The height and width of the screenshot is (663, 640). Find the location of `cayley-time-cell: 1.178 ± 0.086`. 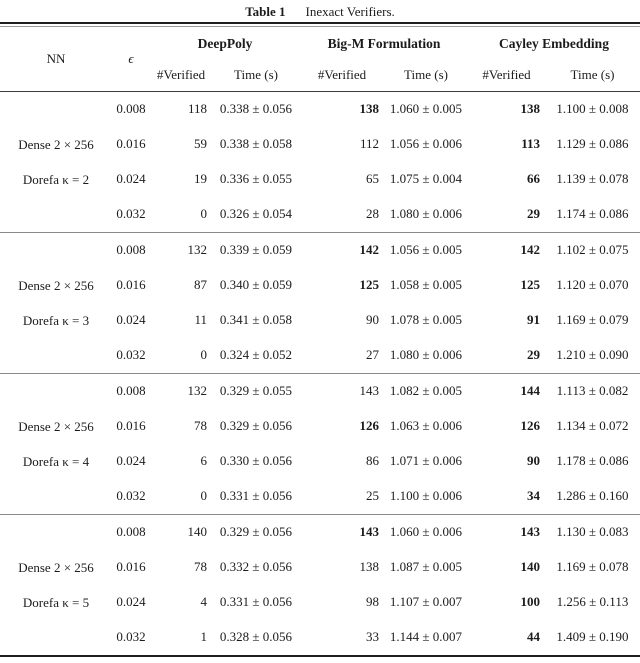

cayley-time-cell: 1.178 ± 0.086 is located at coordinates (592, 460).